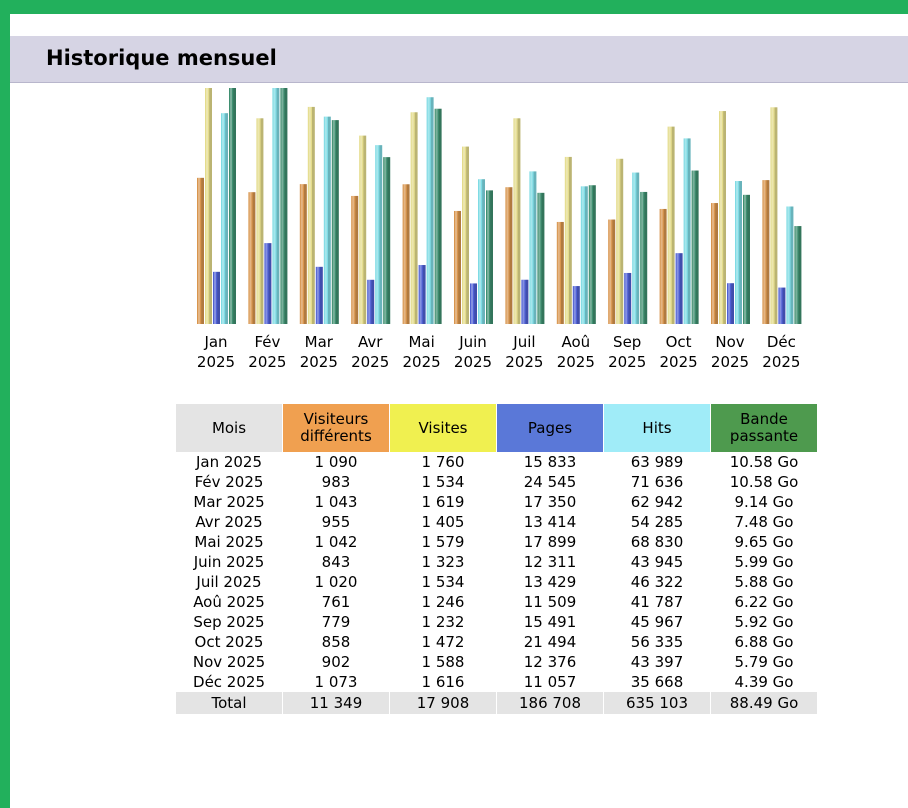 Image resolution: width=908 pixels, height=808 pixels. I want to click on table-cell: 21 494, so click(550, 642).